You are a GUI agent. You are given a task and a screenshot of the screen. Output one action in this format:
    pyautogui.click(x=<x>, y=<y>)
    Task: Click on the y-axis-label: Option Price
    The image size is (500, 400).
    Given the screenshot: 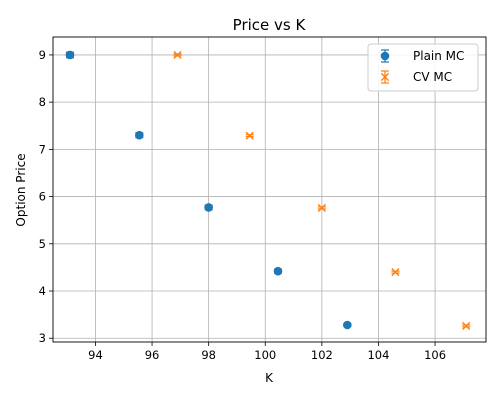 What is the action you would take?
    pyautogui.click(x=21, y=189)
    